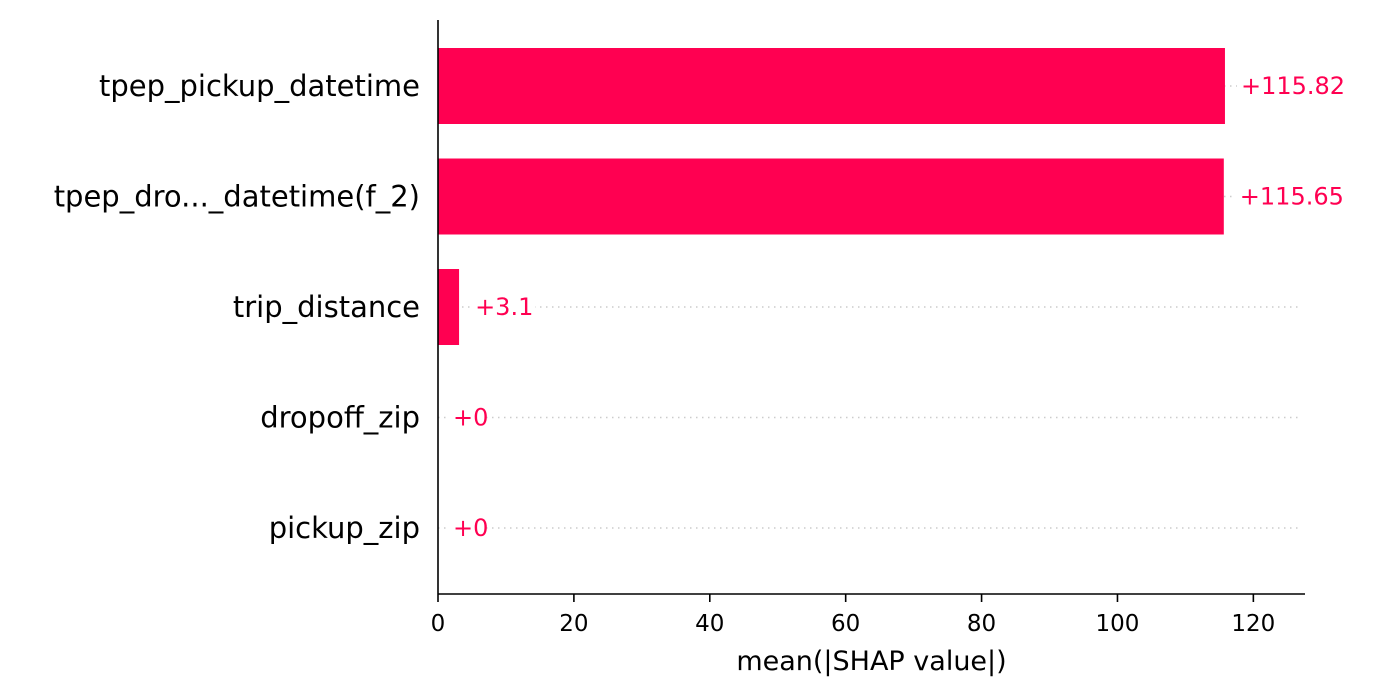 This screenshot has height=700, width=1400. Describe the element at coordinates (573, 624) in the screenshot. I see `x-tick-label: 20` at that location.